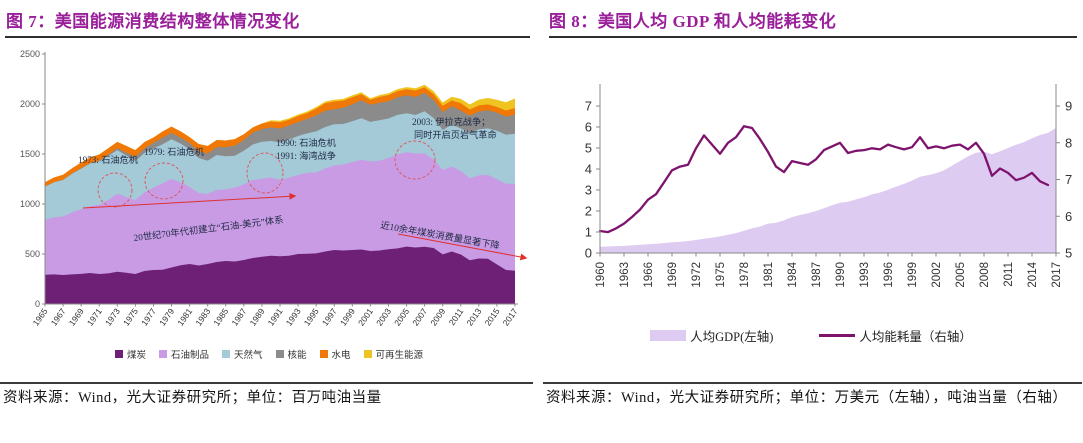  What do you see at coordinates (807, 398) in the screenshot?
I see `figure-8-source-note: 资料来源：Wind，光大证券研究所；单位：万美元（左轴），吨油当量（右轴）` at bounding box center [807, 398].